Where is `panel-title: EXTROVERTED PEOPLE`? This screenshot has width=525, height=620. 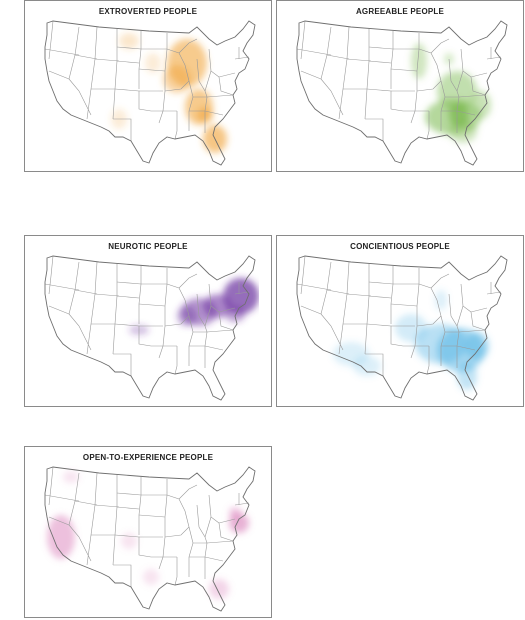 panel-title: EXTROVERTED PEOPLE is located at coordinates (148, 11).